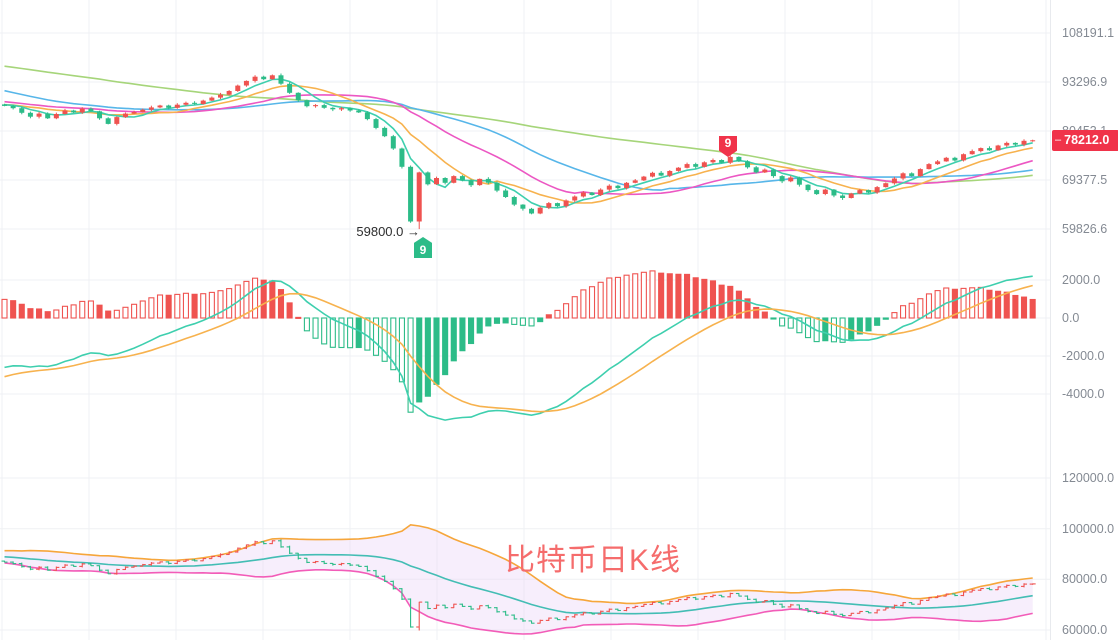  What do you see at coordinates (1058, 140) in the screenshot?
I see `price-line-dash: –` at bounding box center [1058, 140].